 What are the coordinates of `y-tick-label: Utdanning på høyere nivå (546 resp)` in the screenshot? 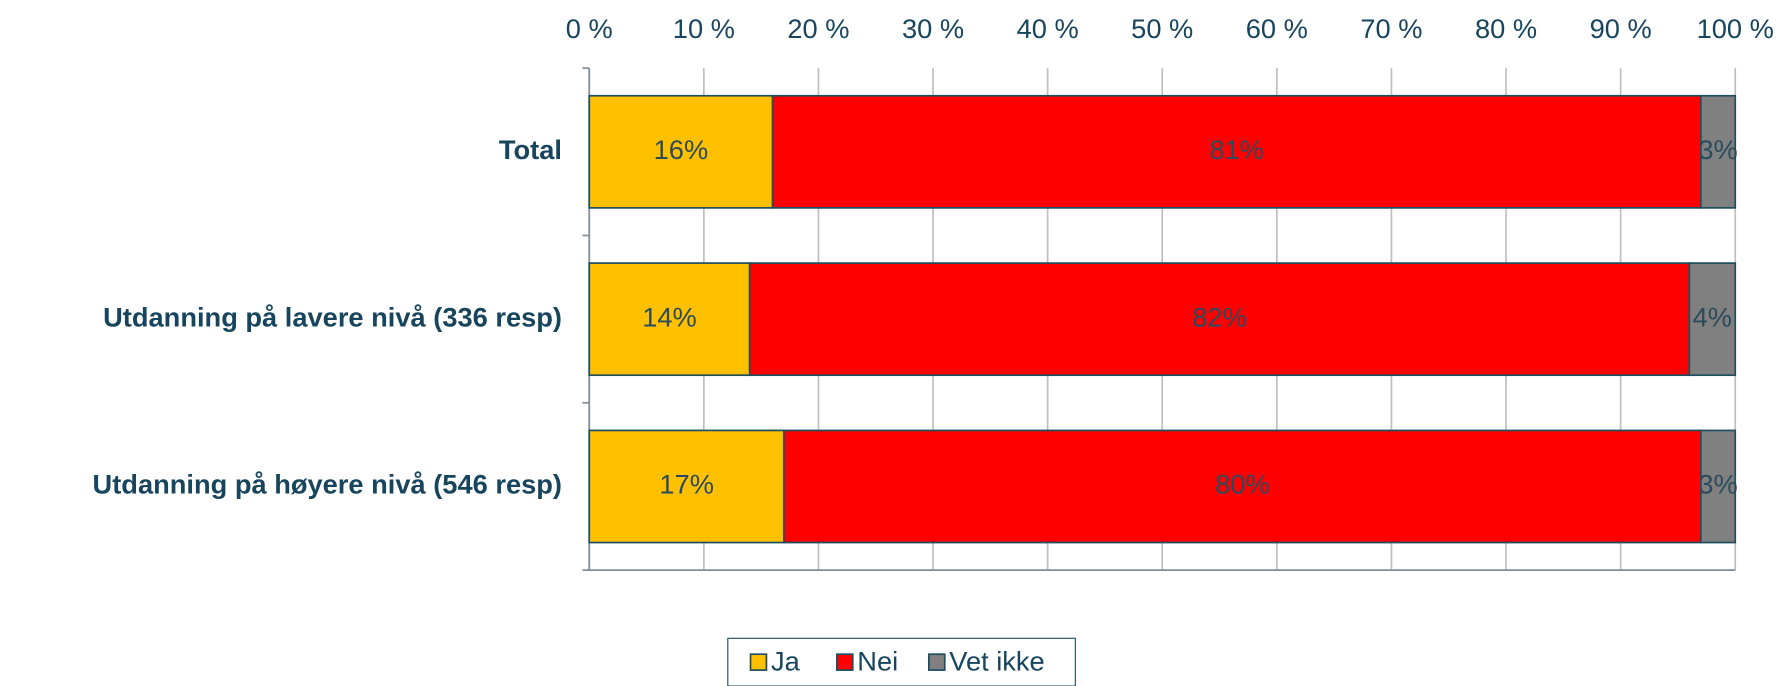 It's located at (327, 484).